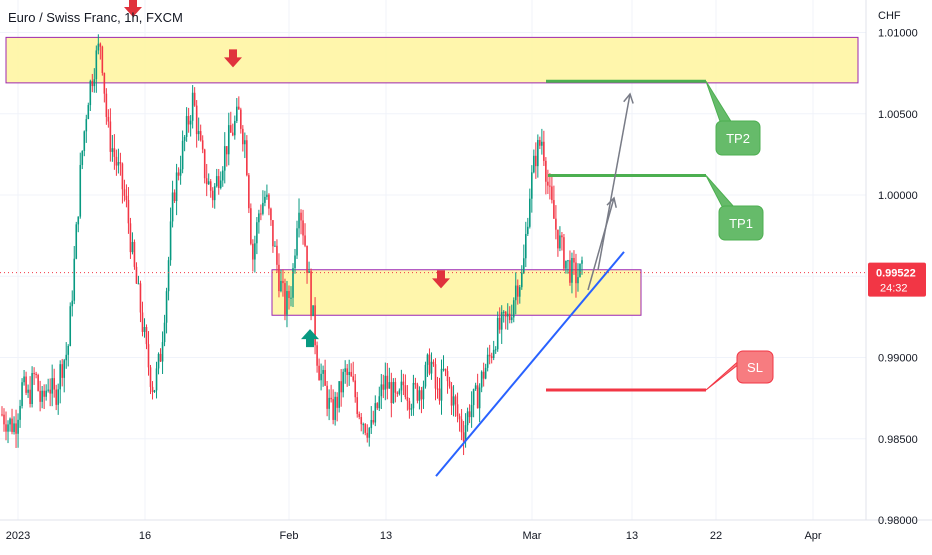 This screenshot has width=932, height=555. I want to click on projection-arrow-1-head, so click(611, 202).